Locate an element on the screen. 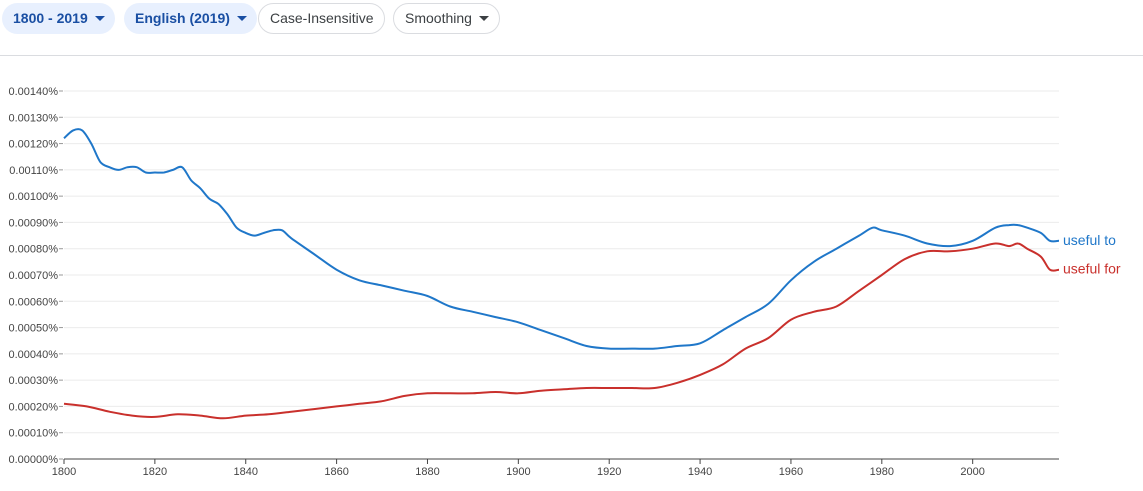 This screenshot has width=1143, height=491. smoothing-dropdown: Smoothing is located at coordinates (446, 18).